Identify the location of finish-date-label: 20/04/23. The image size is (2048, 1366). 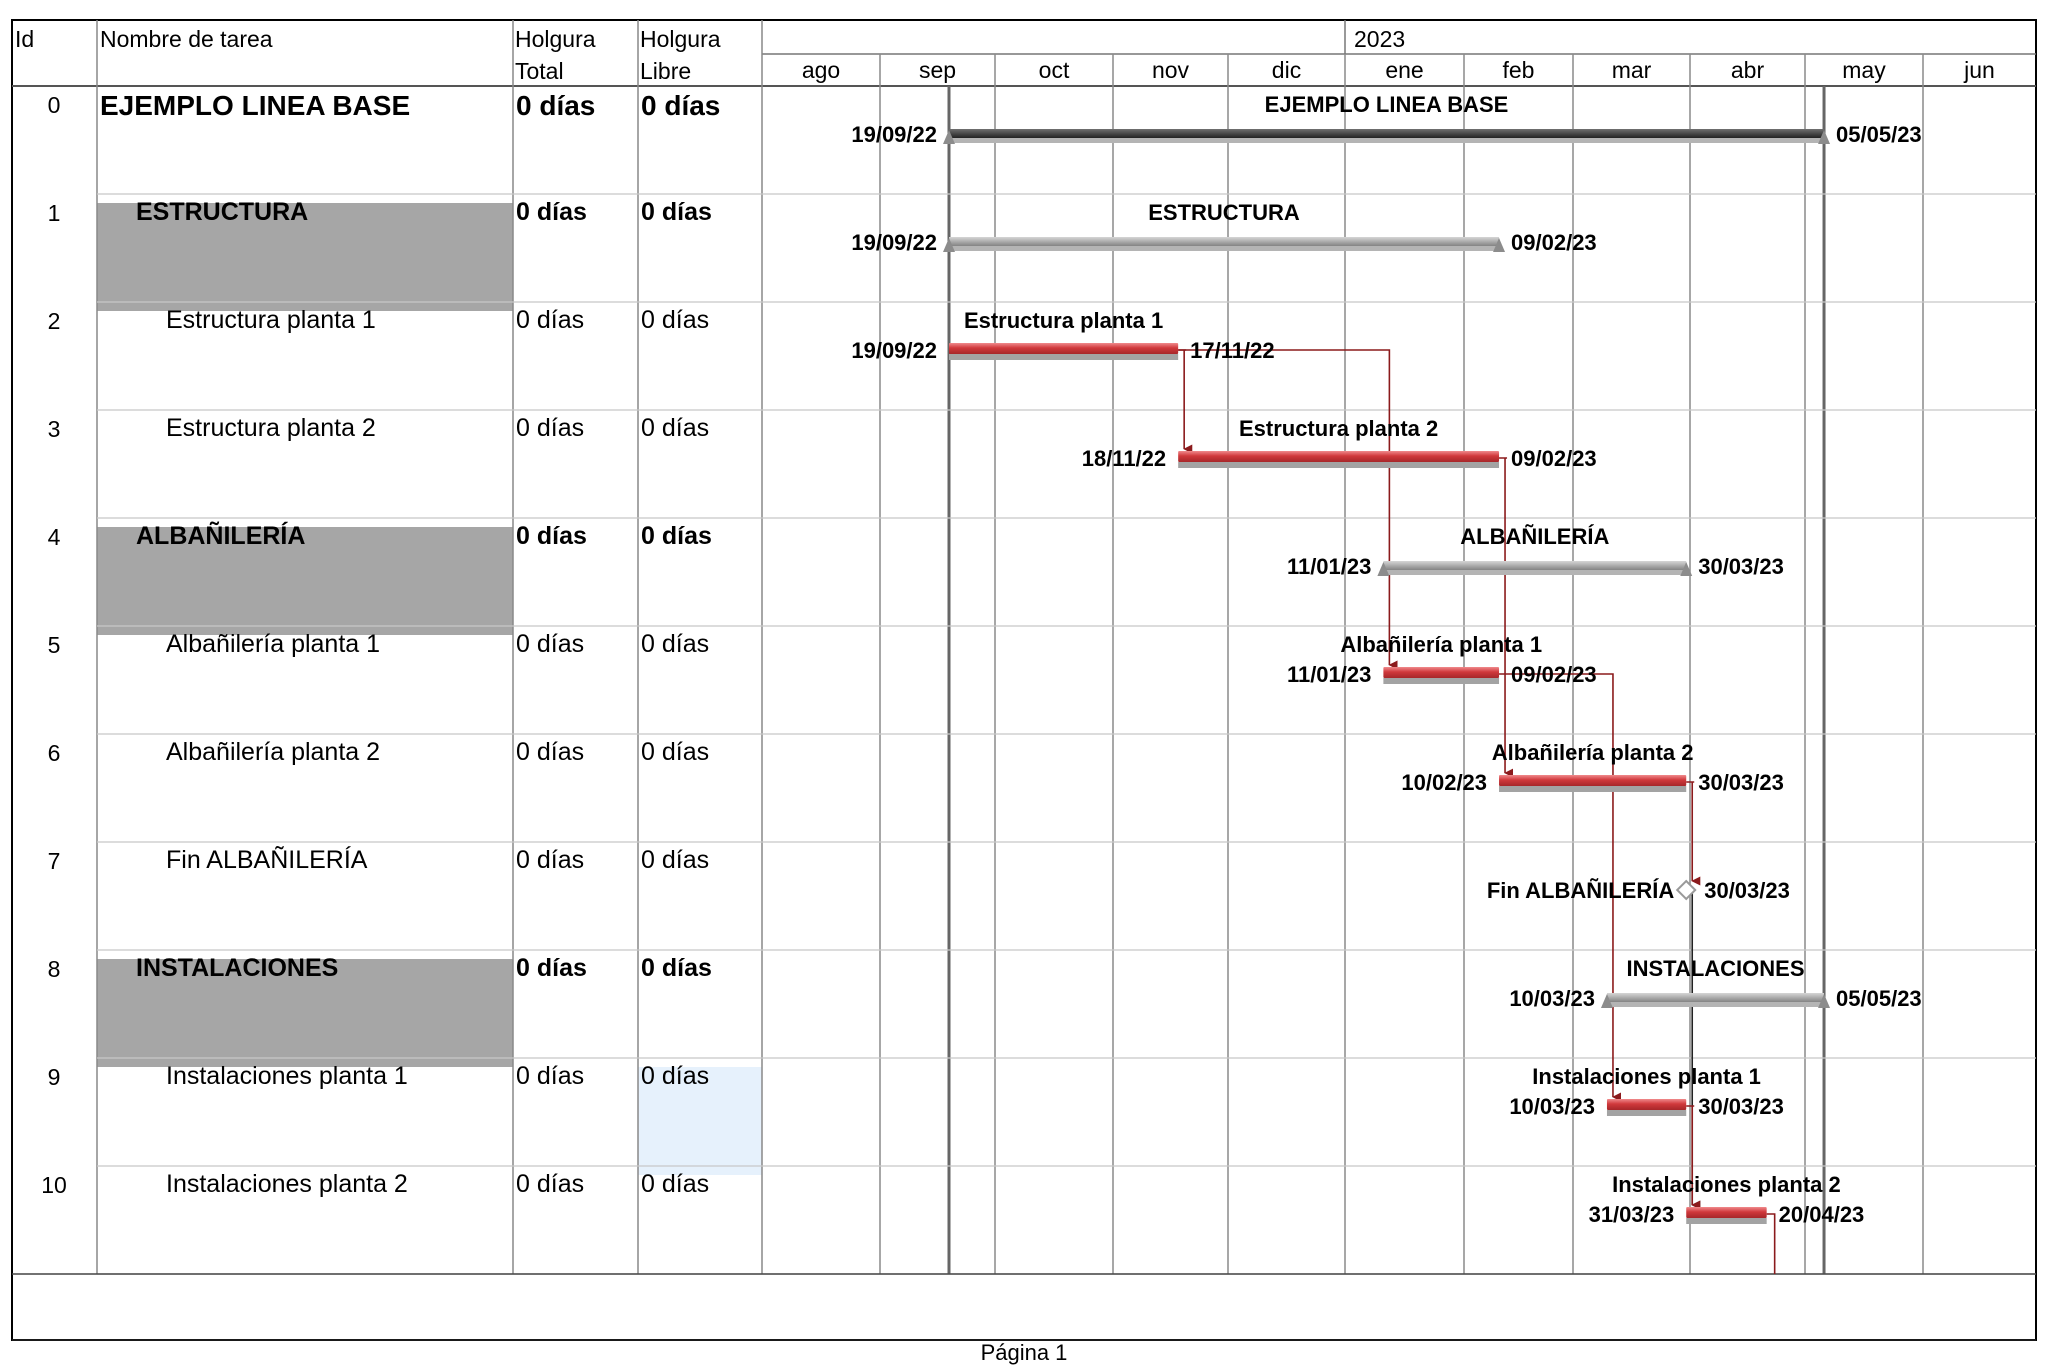
(1822, 1214).